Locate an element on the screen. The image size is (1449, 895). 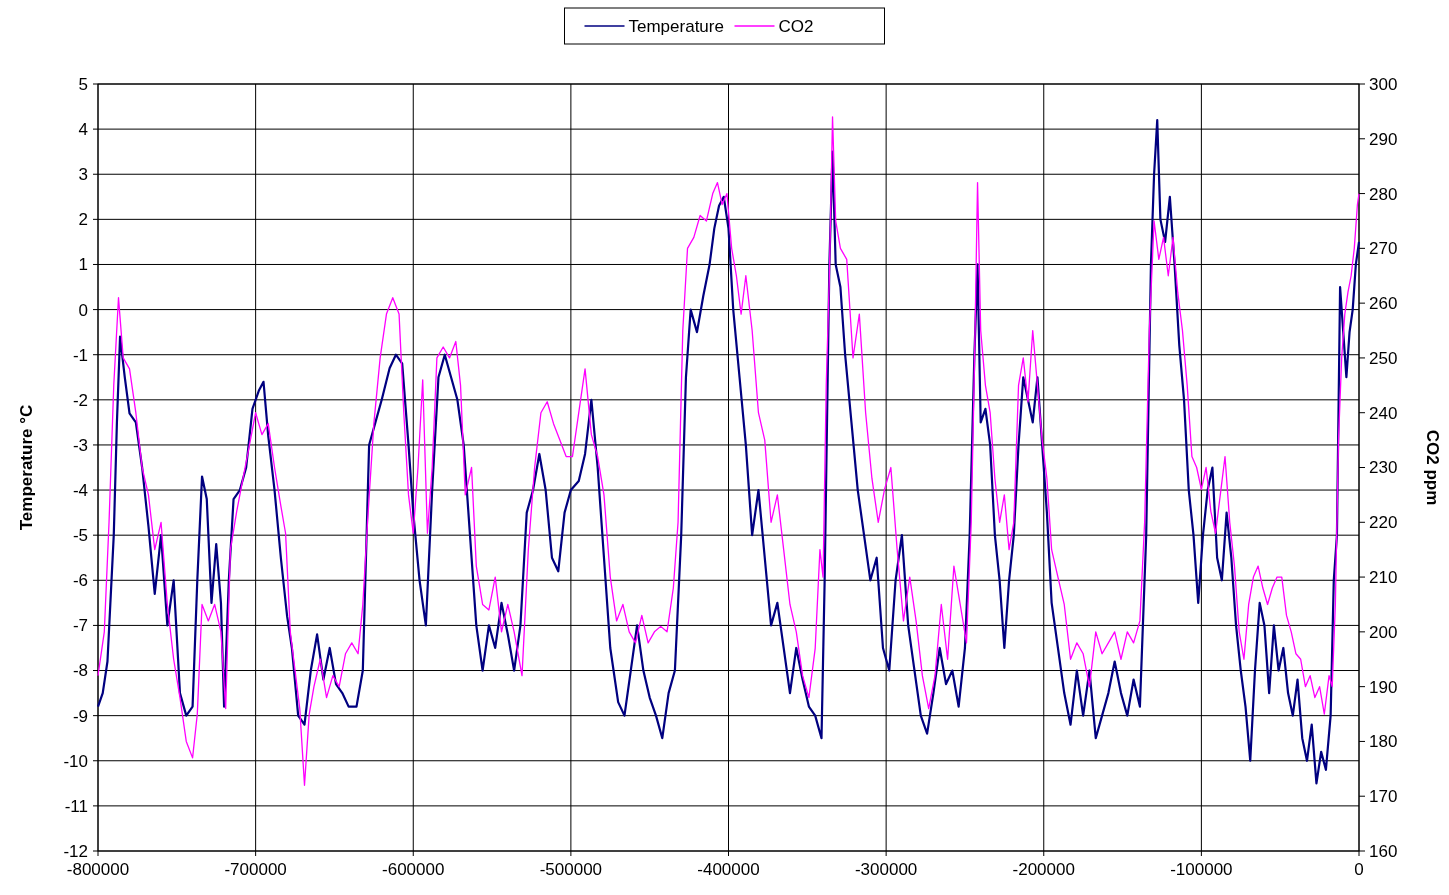
y2-tick-label: 170 is located at coordinates (1383, 797).